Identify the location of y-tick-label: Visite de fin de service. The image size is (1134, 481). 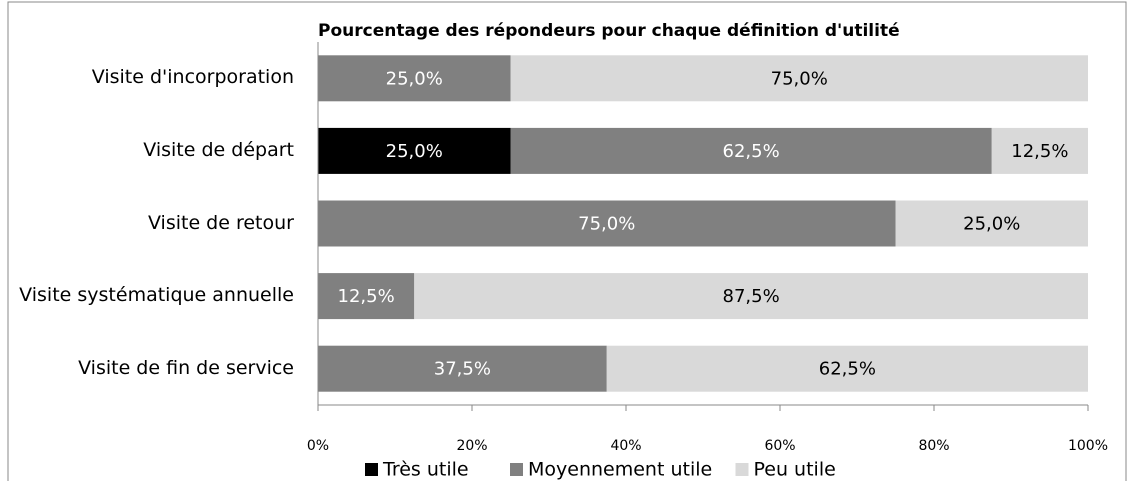
(149, 369).